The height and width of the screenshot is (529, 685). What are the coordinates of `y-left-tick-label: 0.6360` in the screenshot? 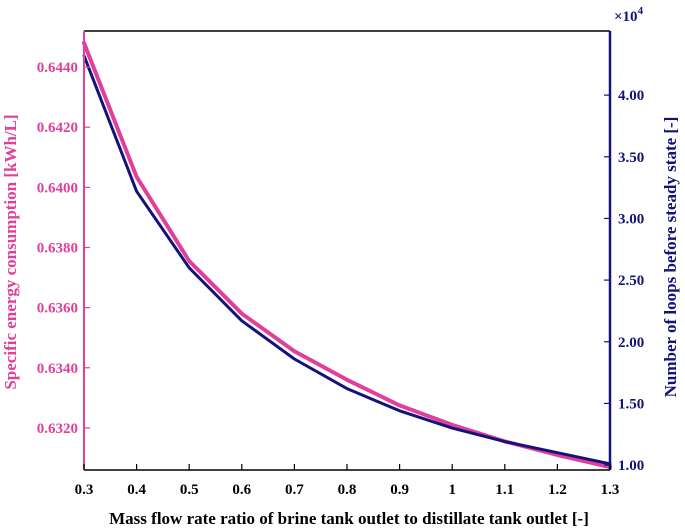 It's located at (57, 309).